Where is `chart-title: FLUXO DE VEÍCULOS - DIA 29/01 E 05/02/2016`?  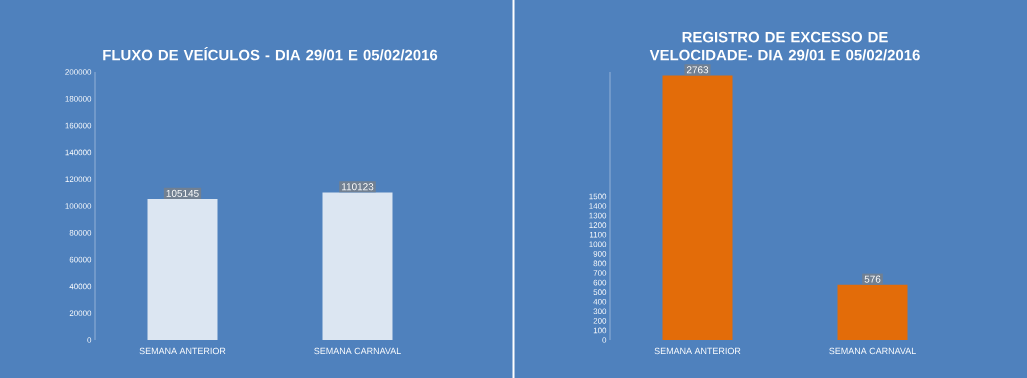 chart-title: FLUXO DE VEÍCULOS - DIA 29/01 E 05/02/2016 is located at coordinates (270, 53).